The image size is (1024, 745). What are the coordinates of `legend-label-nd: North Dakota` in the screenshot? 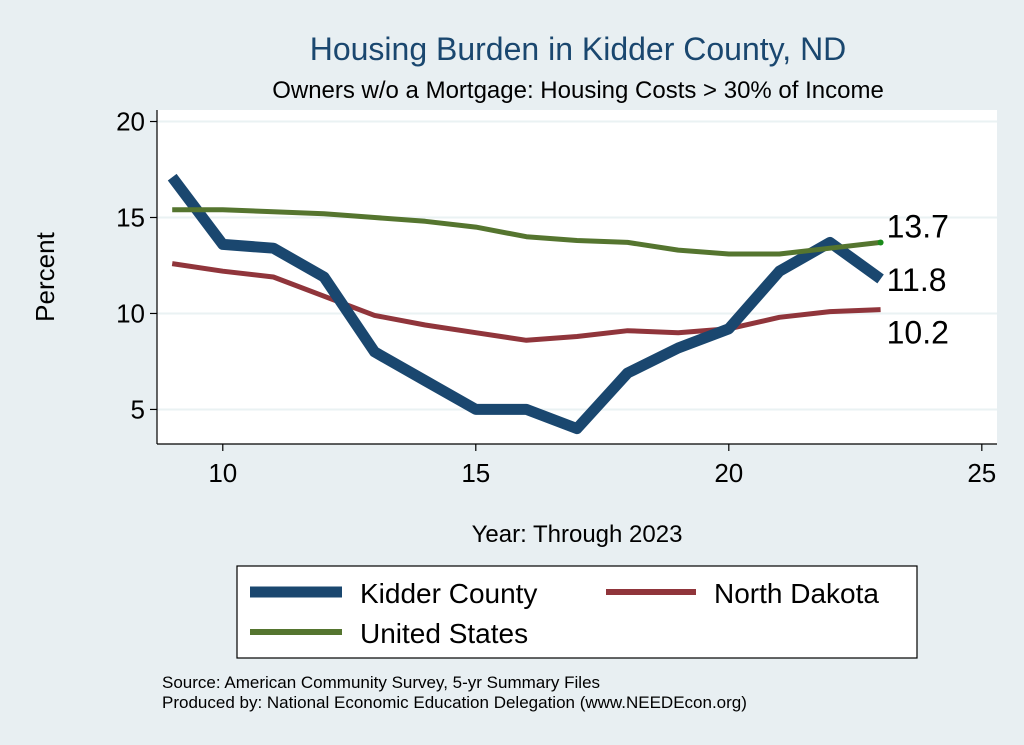 It's located at (796, 593).